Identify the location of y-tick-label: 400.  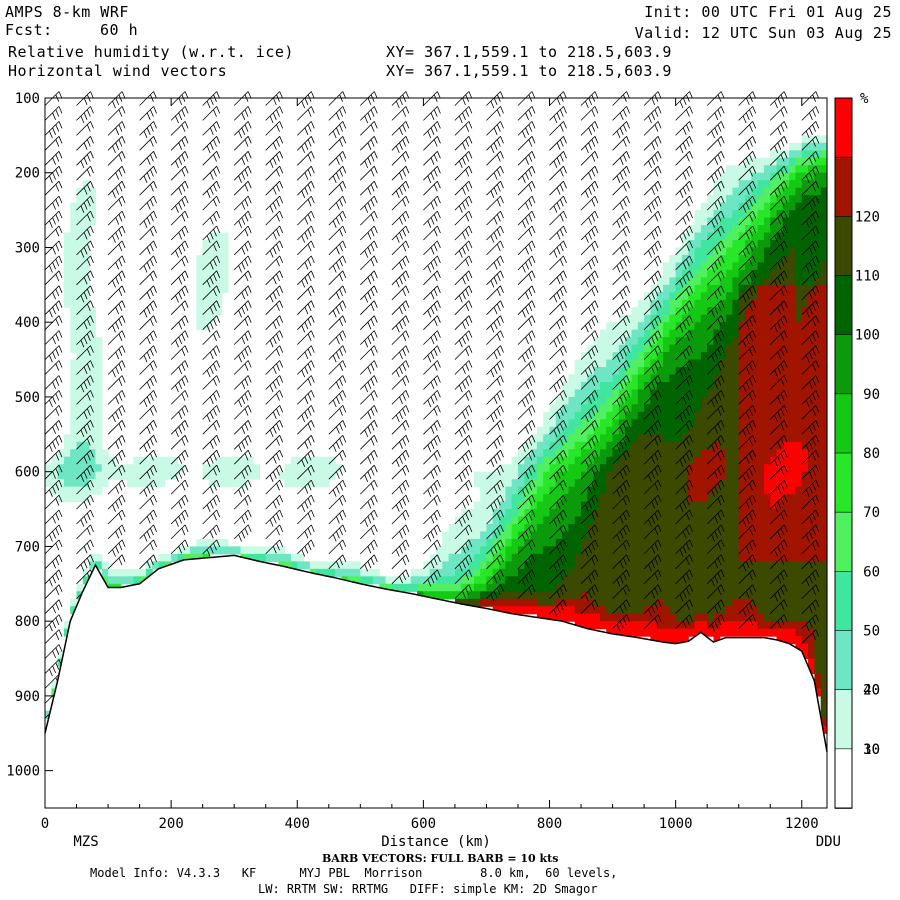
(27, 323).